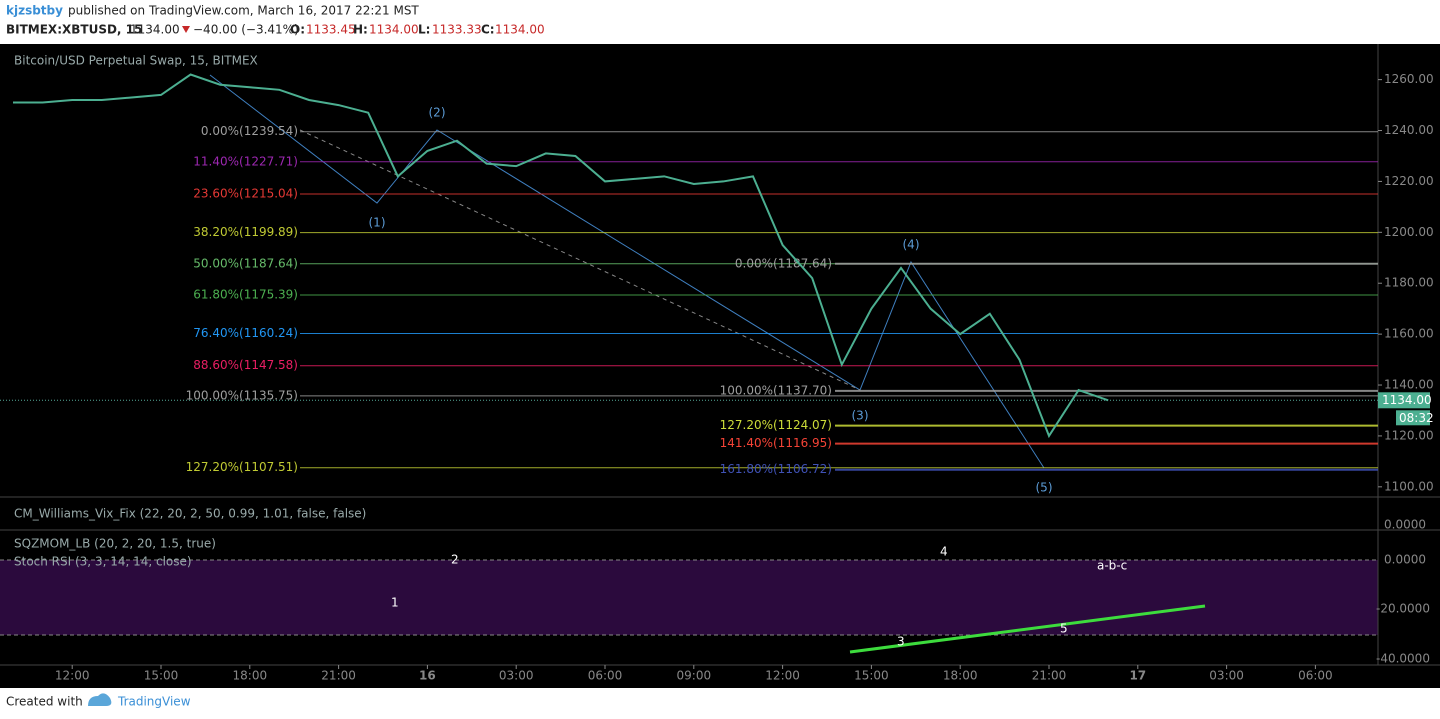 This screenshot has width=1440, height=719. I want to click on y-tick-label: 1160.00, so click(1409, 334).